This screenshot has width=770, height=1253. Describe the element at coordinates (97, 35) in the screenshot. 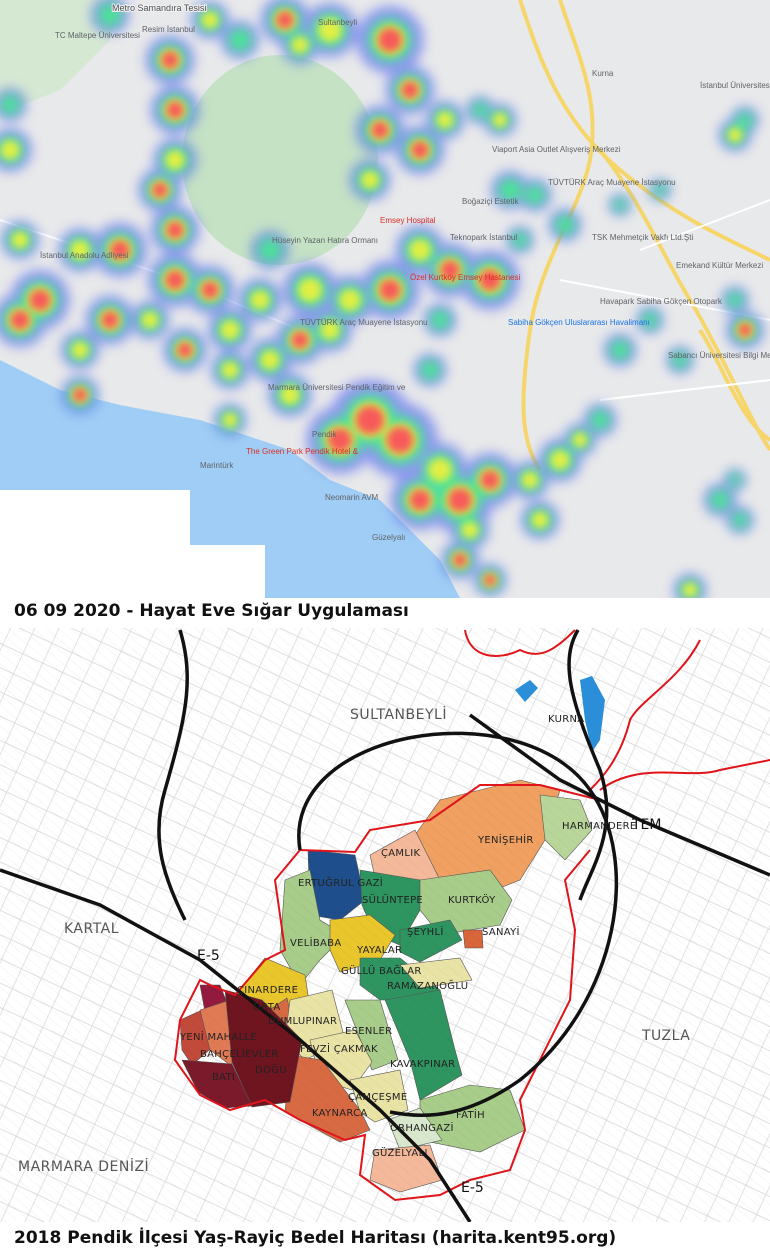

I see `poi-label: TC Maltepe Üniversitesi` at that location.